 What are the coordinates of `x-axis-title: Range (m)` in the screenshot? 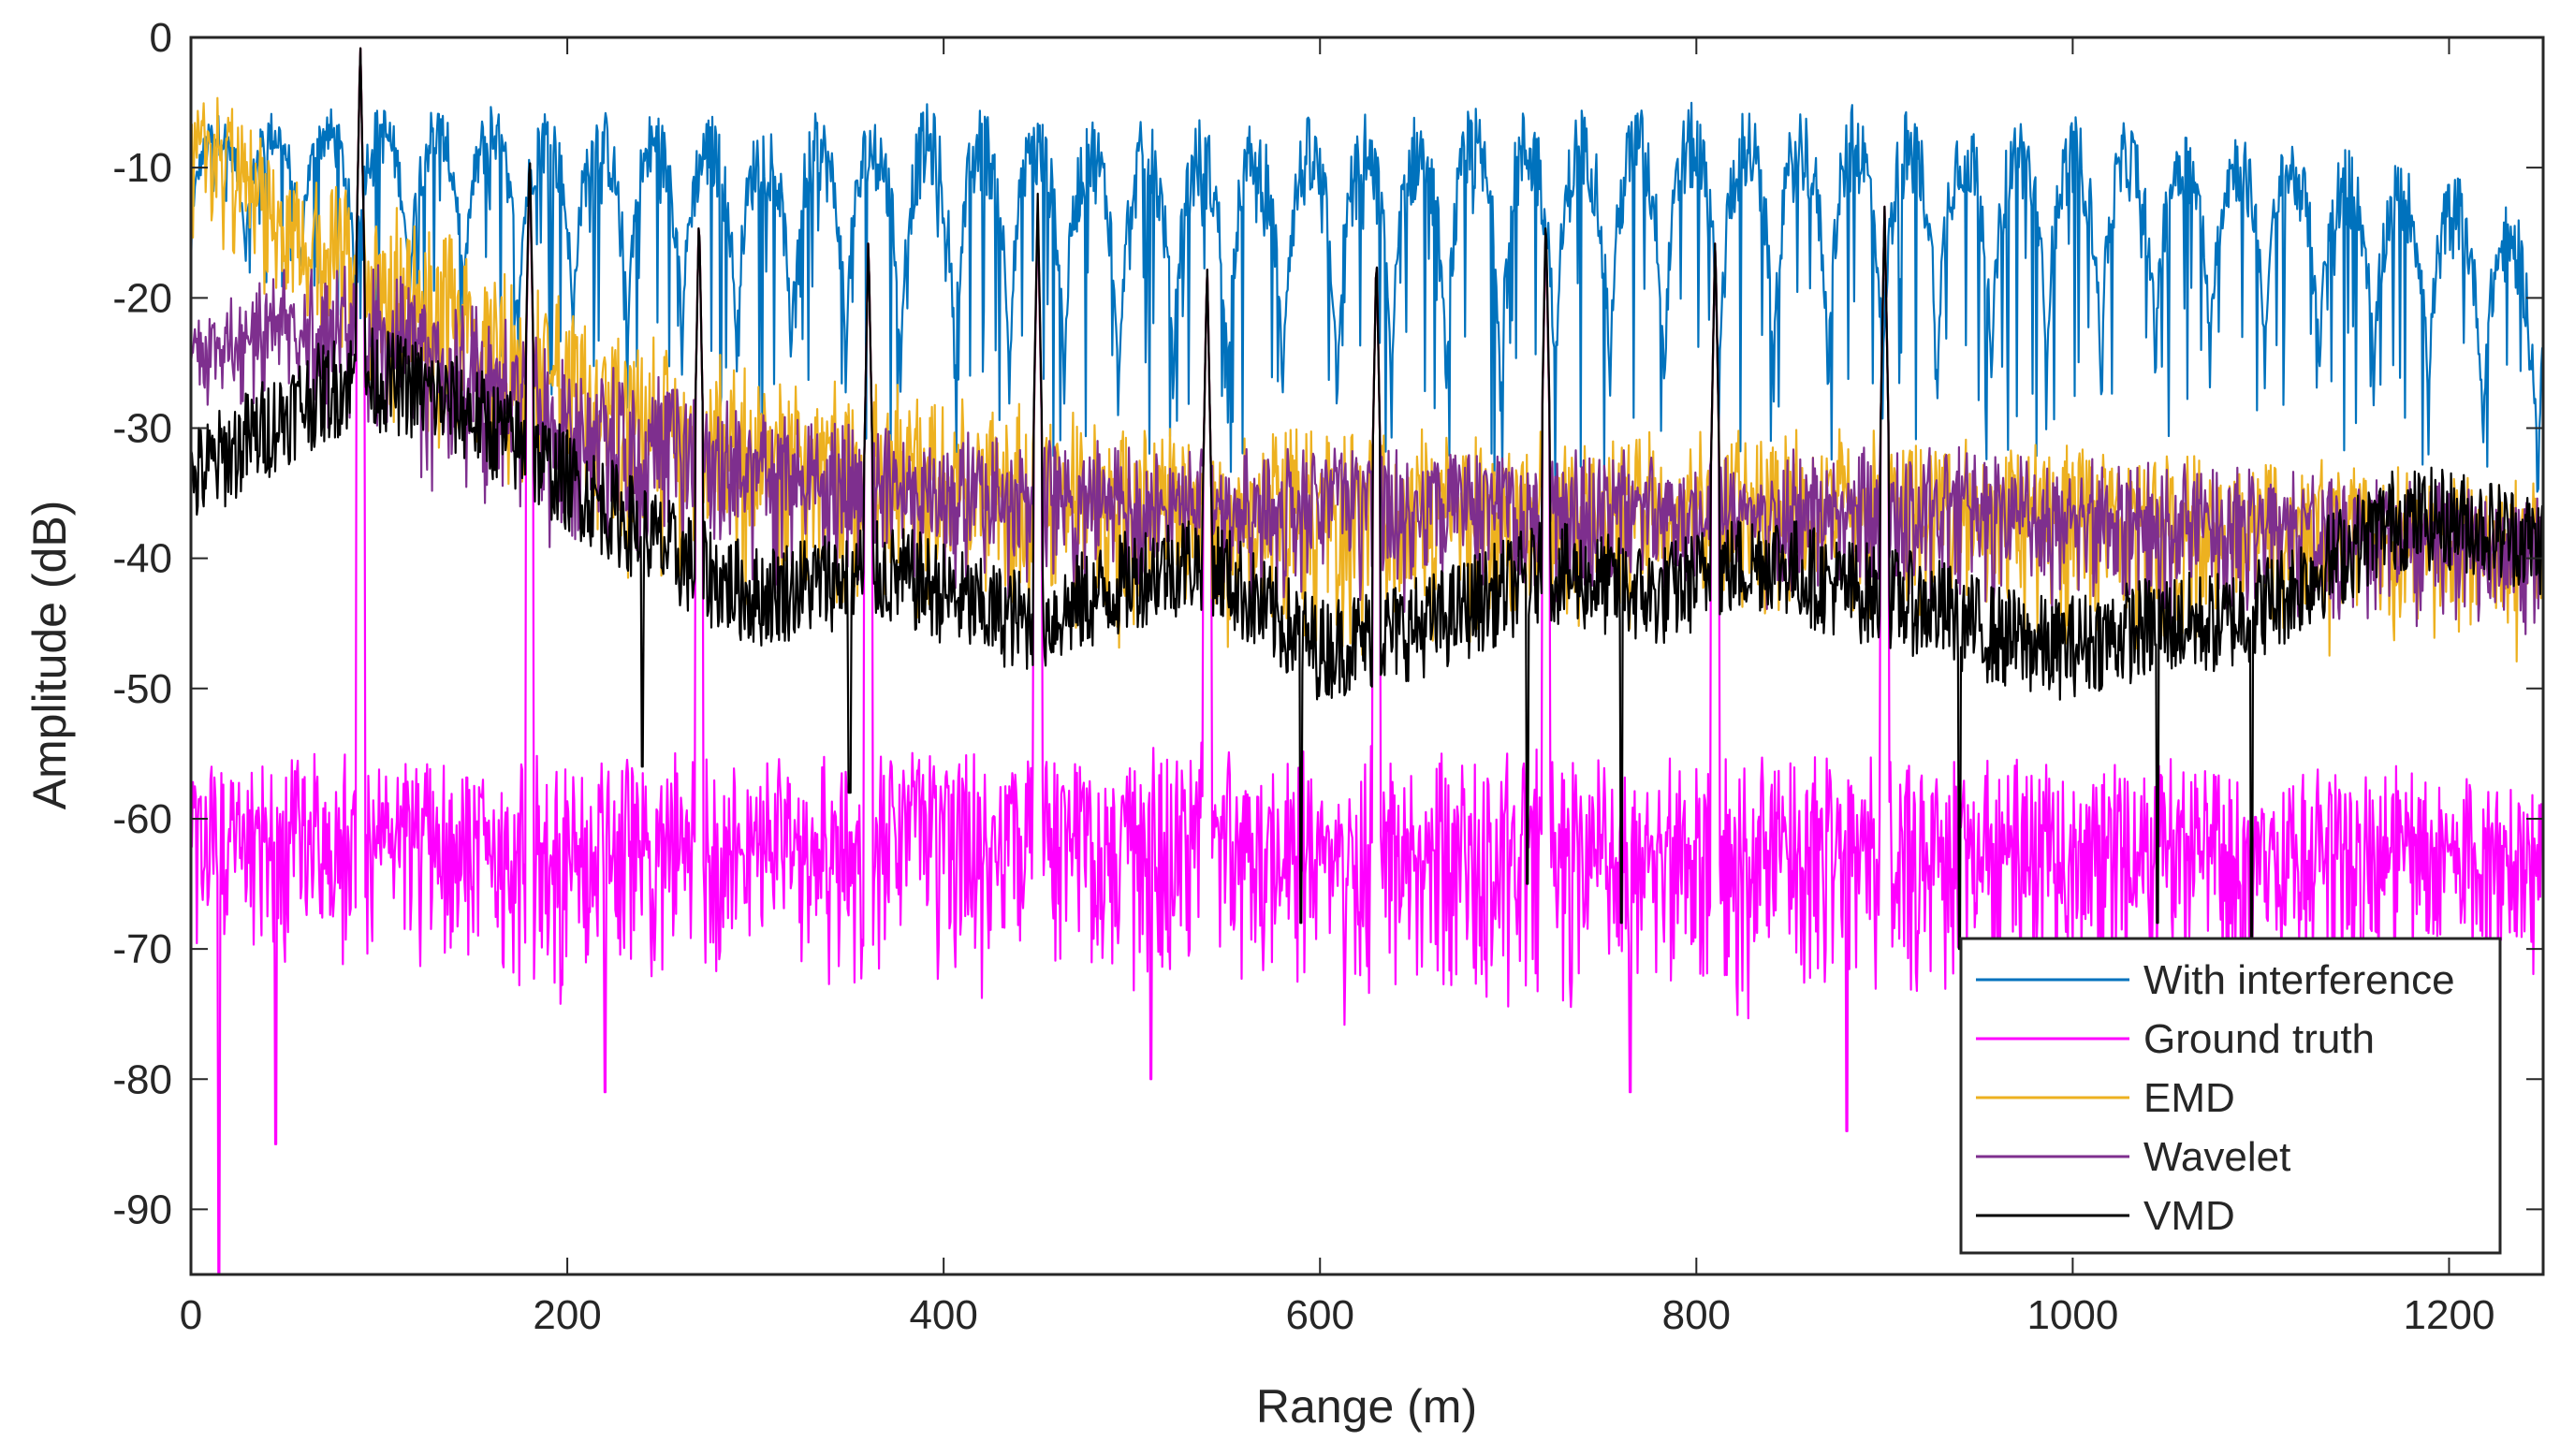 It's located at (1366, 1406).